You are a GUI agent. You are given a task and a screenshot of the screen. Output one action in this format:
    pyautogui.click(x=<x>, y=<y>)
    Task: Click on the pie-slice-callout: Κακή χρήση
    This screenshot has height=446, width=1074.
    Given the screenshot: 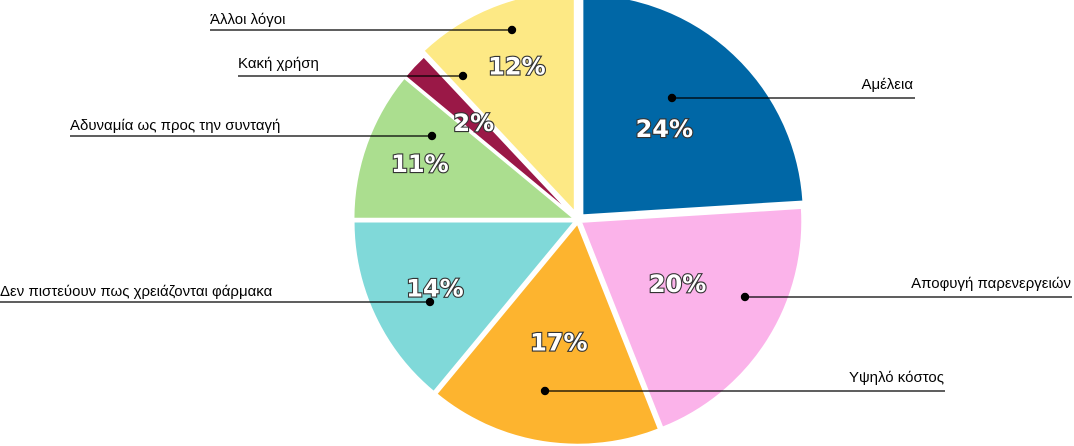 What is the action you would take?
    pyautogui.click(x=353, y=68)
    